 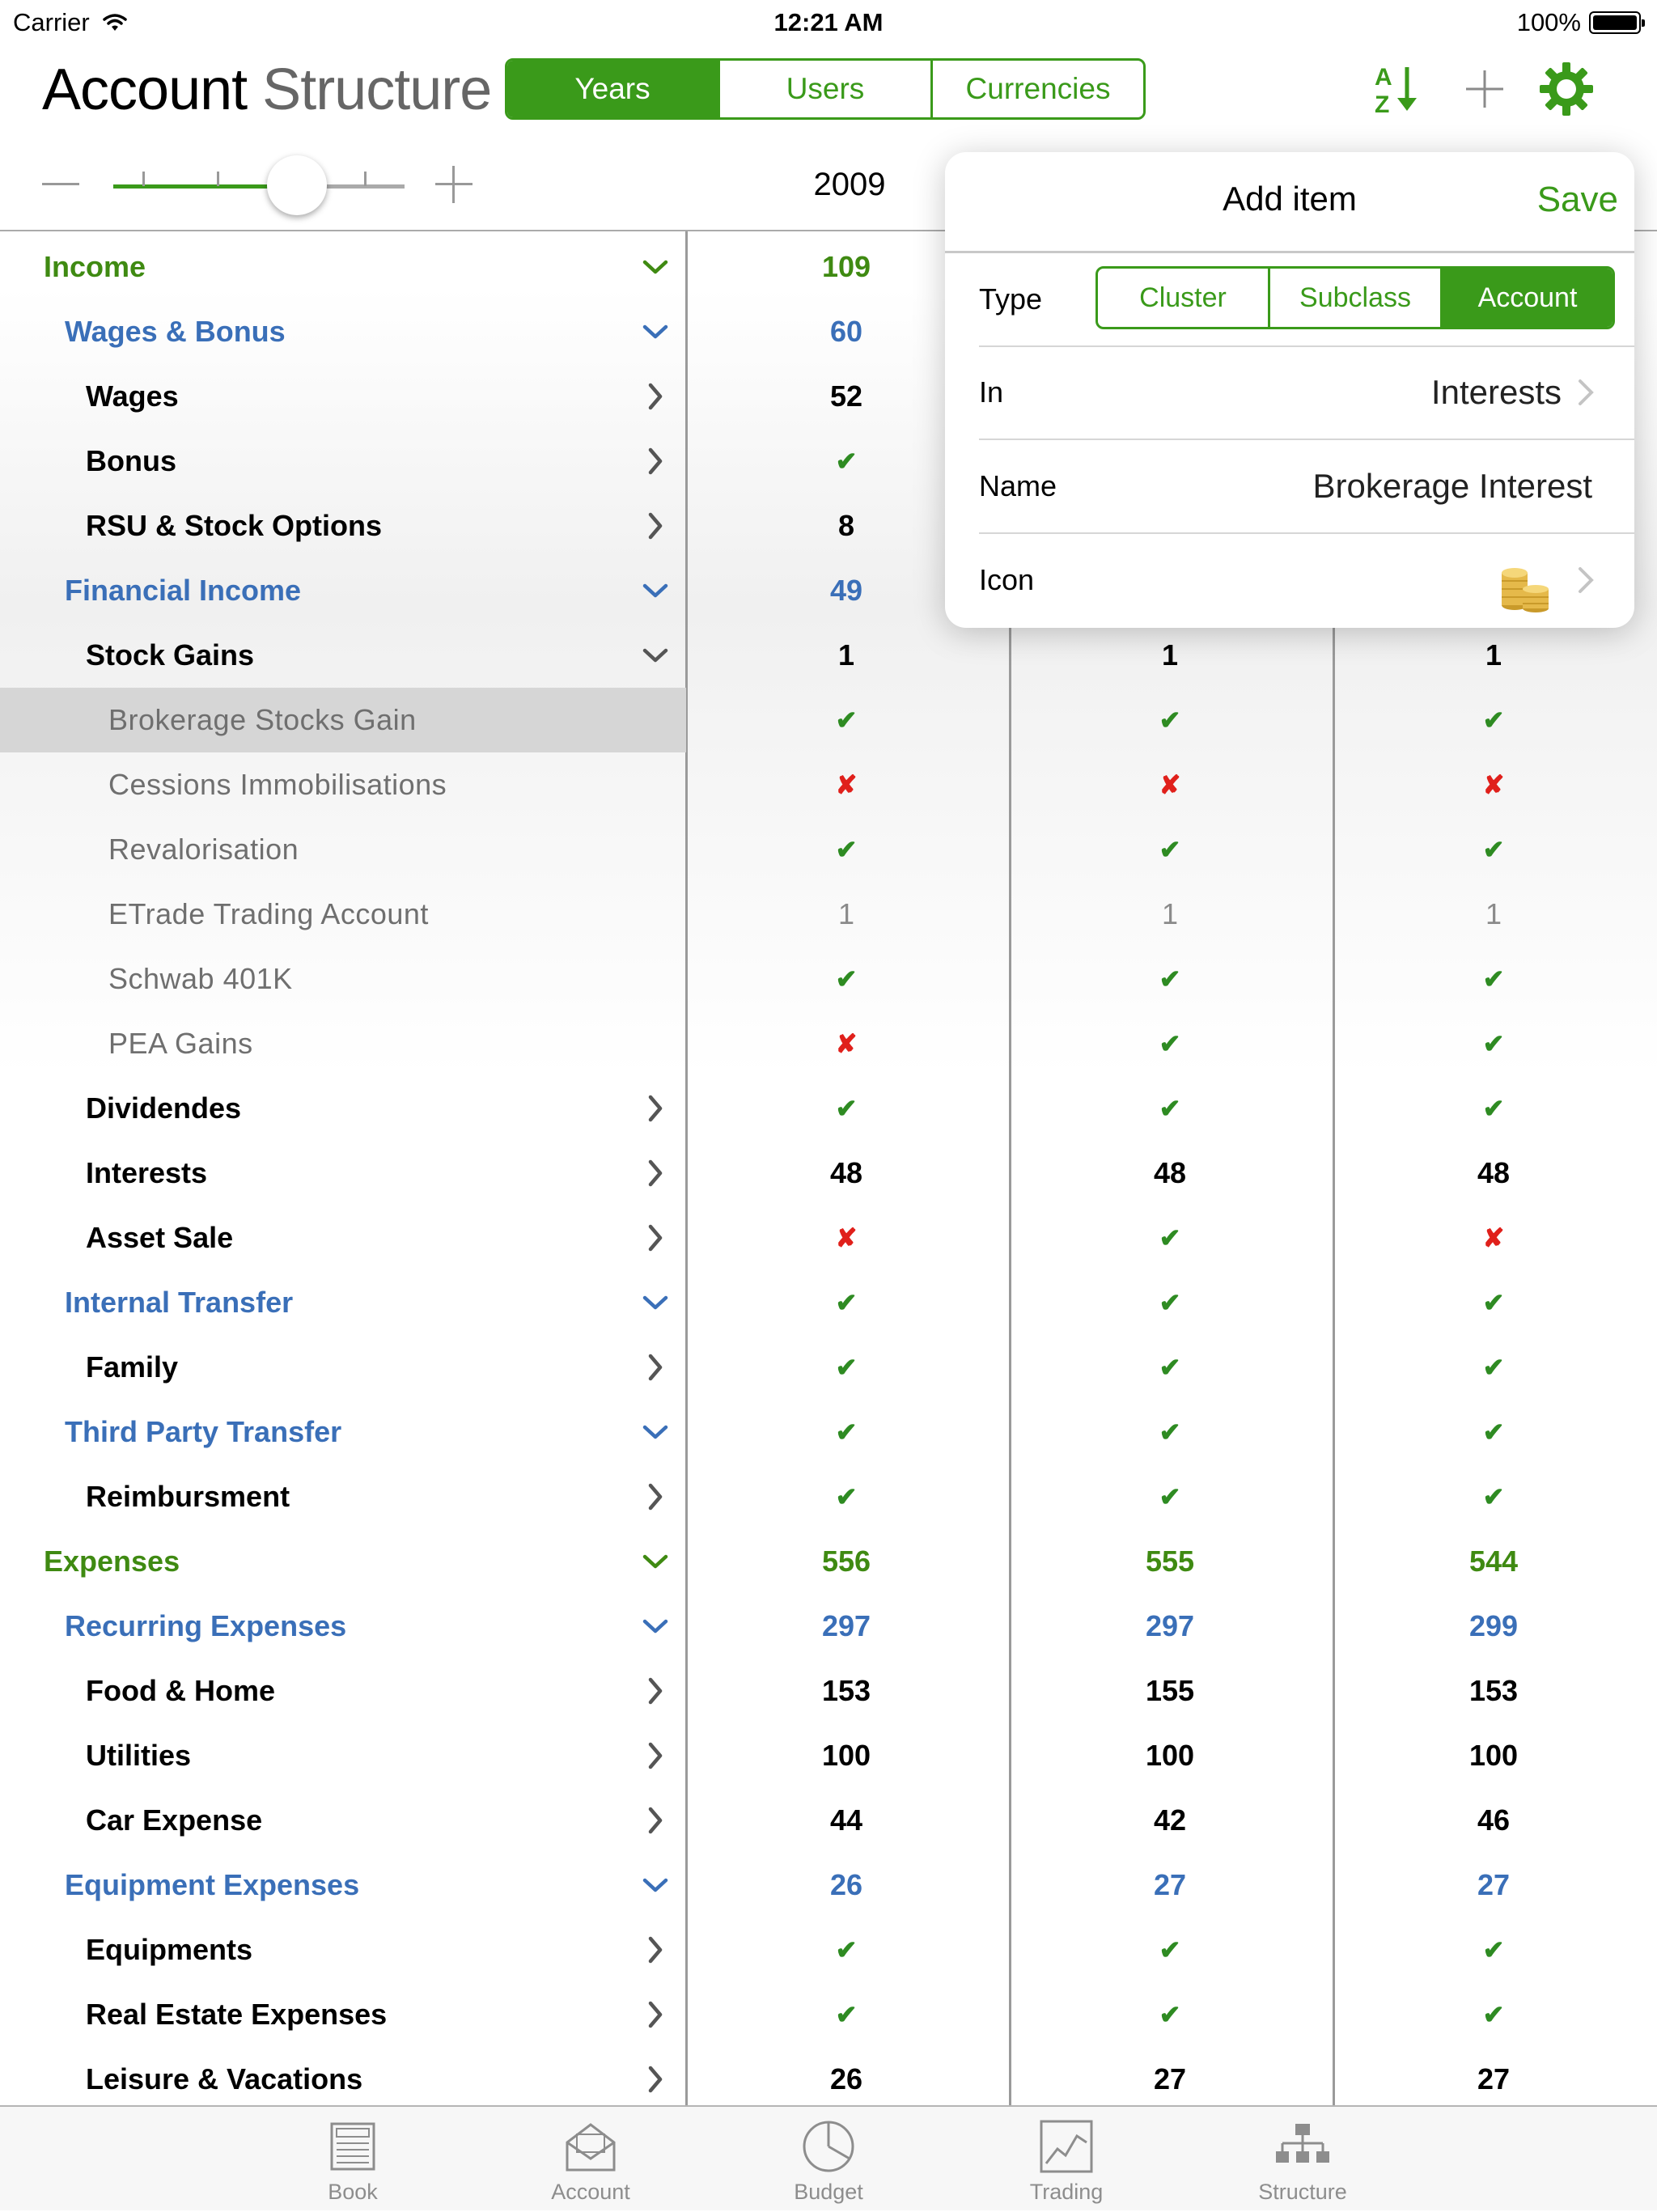 What do you see at coordinates (206, 1625) in the screenshot?
I see `row-label: Recurring Expenses` at bounding box center [206, 1625].